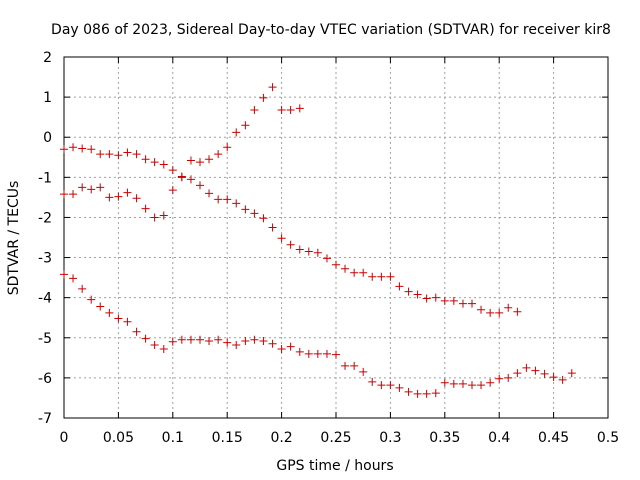  What do you see at coordinates (444, 438) in the screenshot?
I see `x-tick-label: 0.35` at bounding box center [444, 438].